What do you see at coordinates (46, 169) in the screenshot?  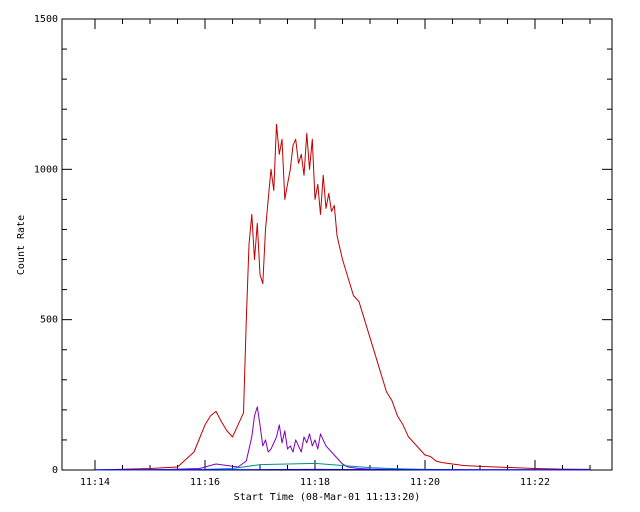 I see `y-tick-label: 1000` at bounding box center [46, 169].